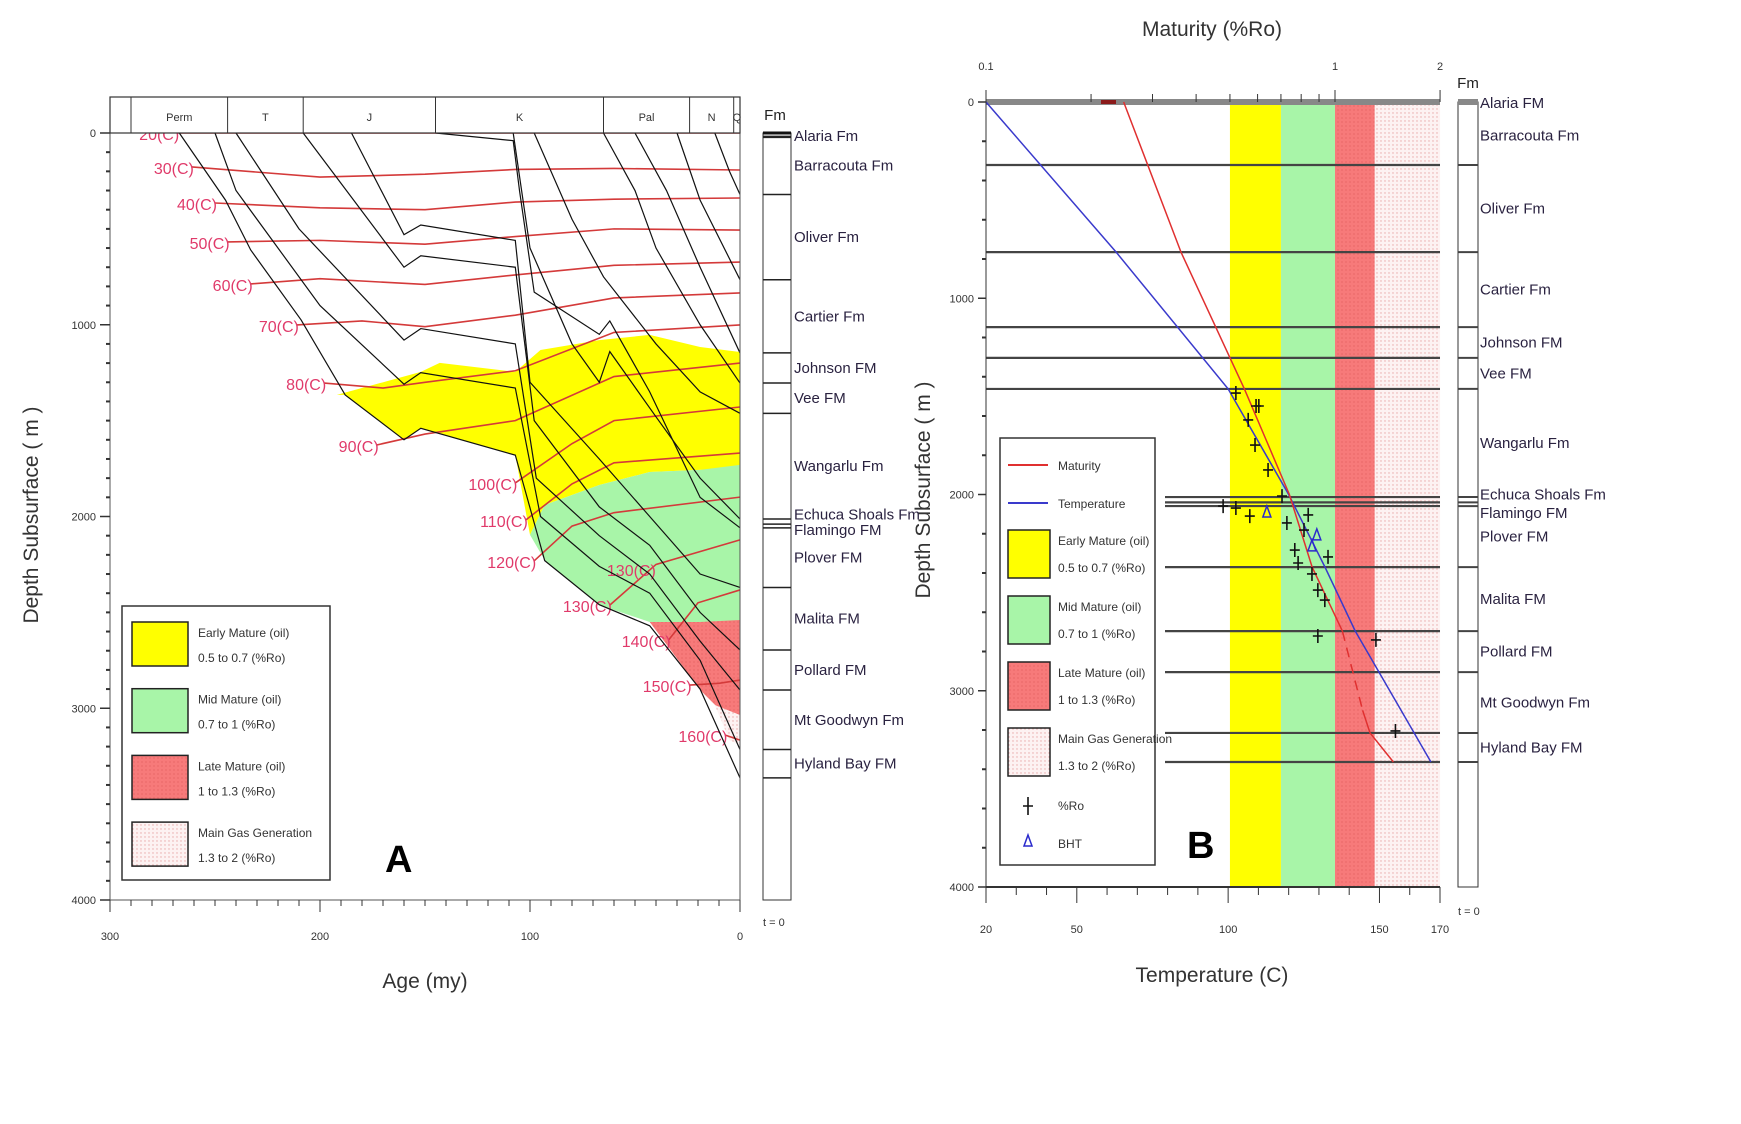  Describe the element at coordinates (511, 563) in the screenshot. I see `isotherm-label: 120(C)` at that location.